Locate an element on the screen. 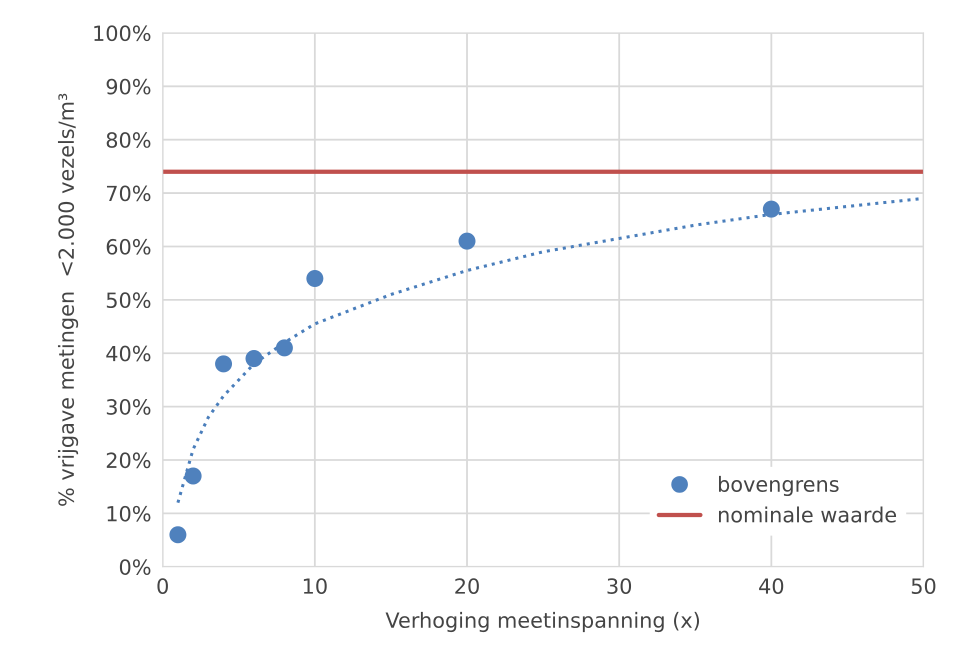 This screenshot has width=957, height=659. y-tick-label: 70% is located at coordinates (128, 194).